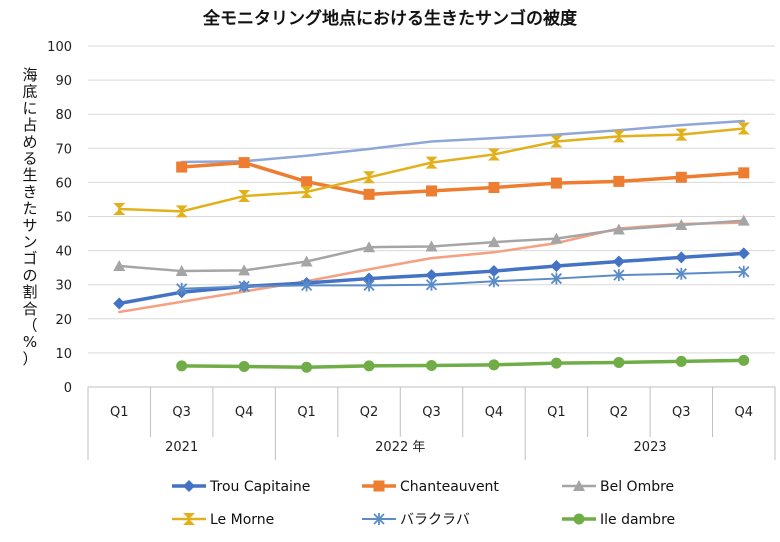 The height and width of the screenshot is (542, 780). What do you see at coordinates (435, 520) in the screenshot?
I see `legend-label: バラクラバ` at bounding box center [435, 520].